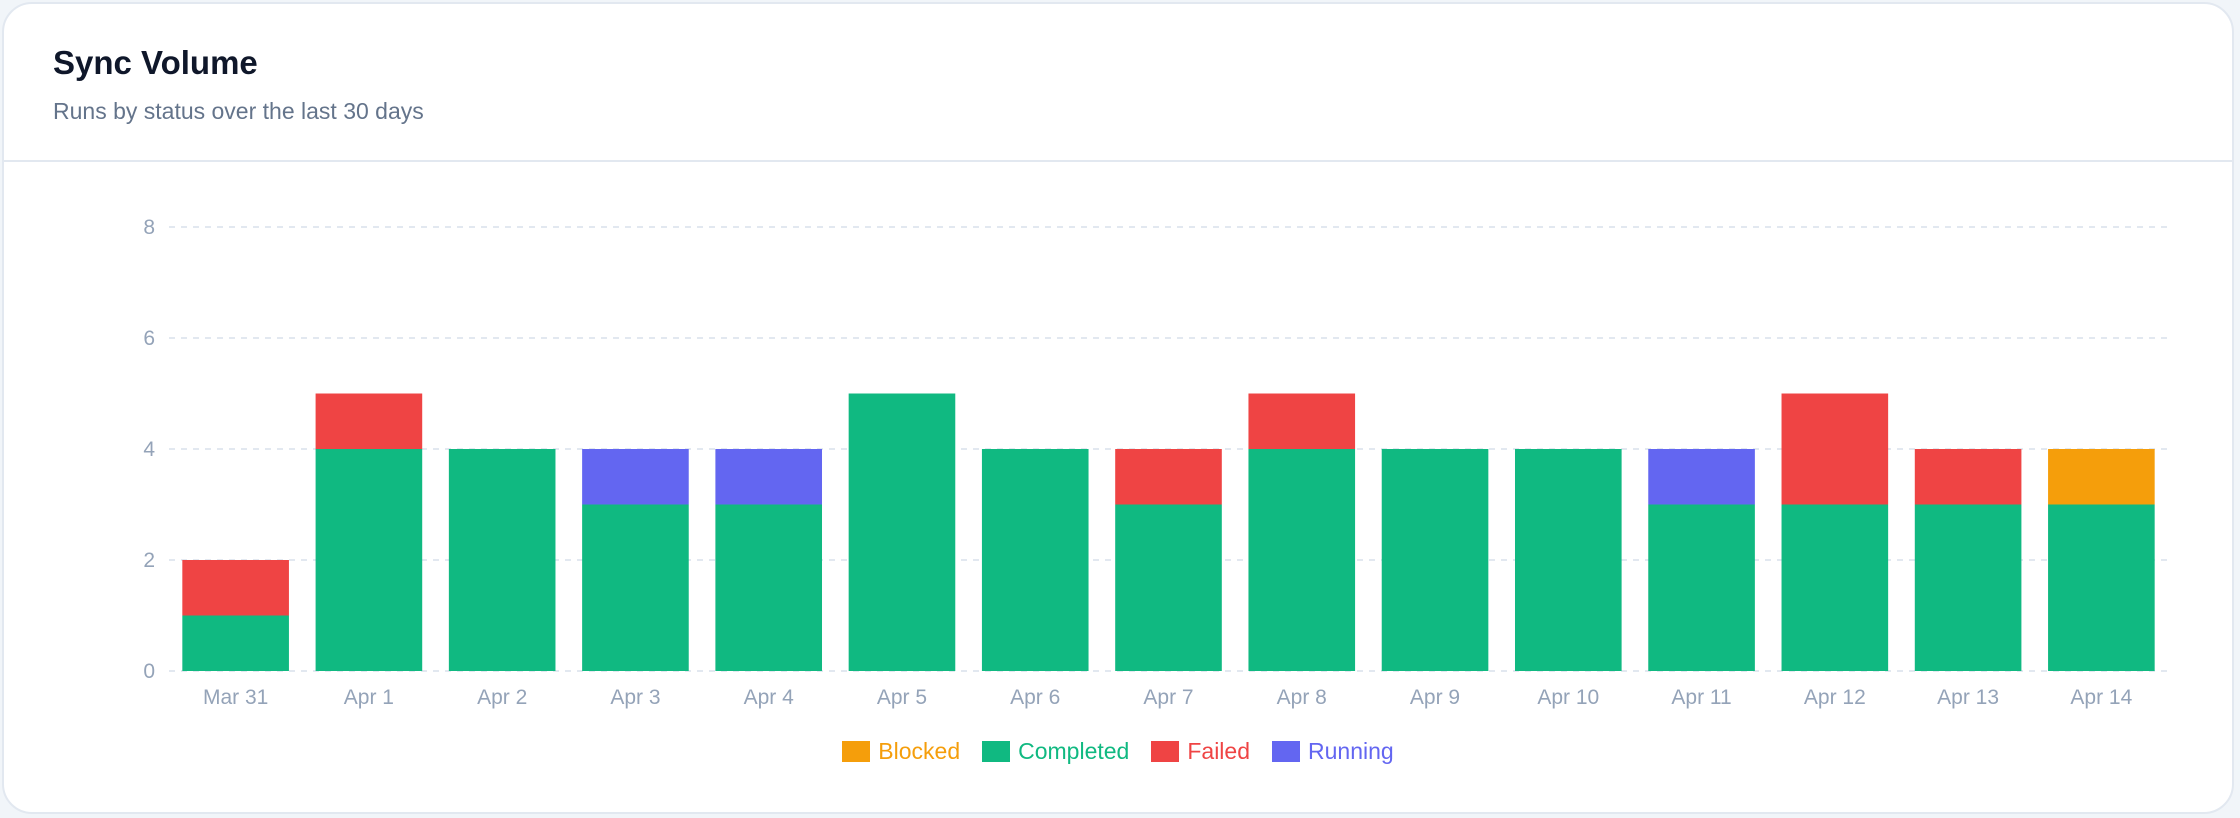 Image resolution: width=2240 pixels, height=818 pixels. I want to click on x-tick-label: Apr 1, so click(369, 697).